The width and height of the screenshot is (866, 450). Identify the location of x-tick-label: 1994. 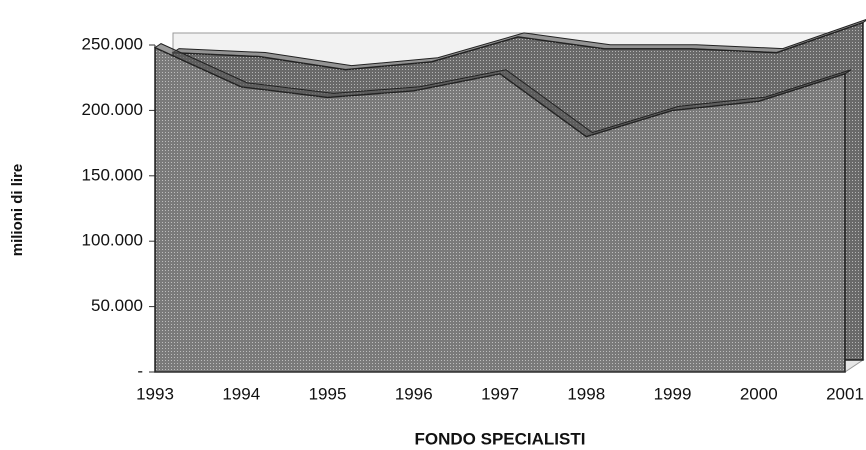
(241, 393).